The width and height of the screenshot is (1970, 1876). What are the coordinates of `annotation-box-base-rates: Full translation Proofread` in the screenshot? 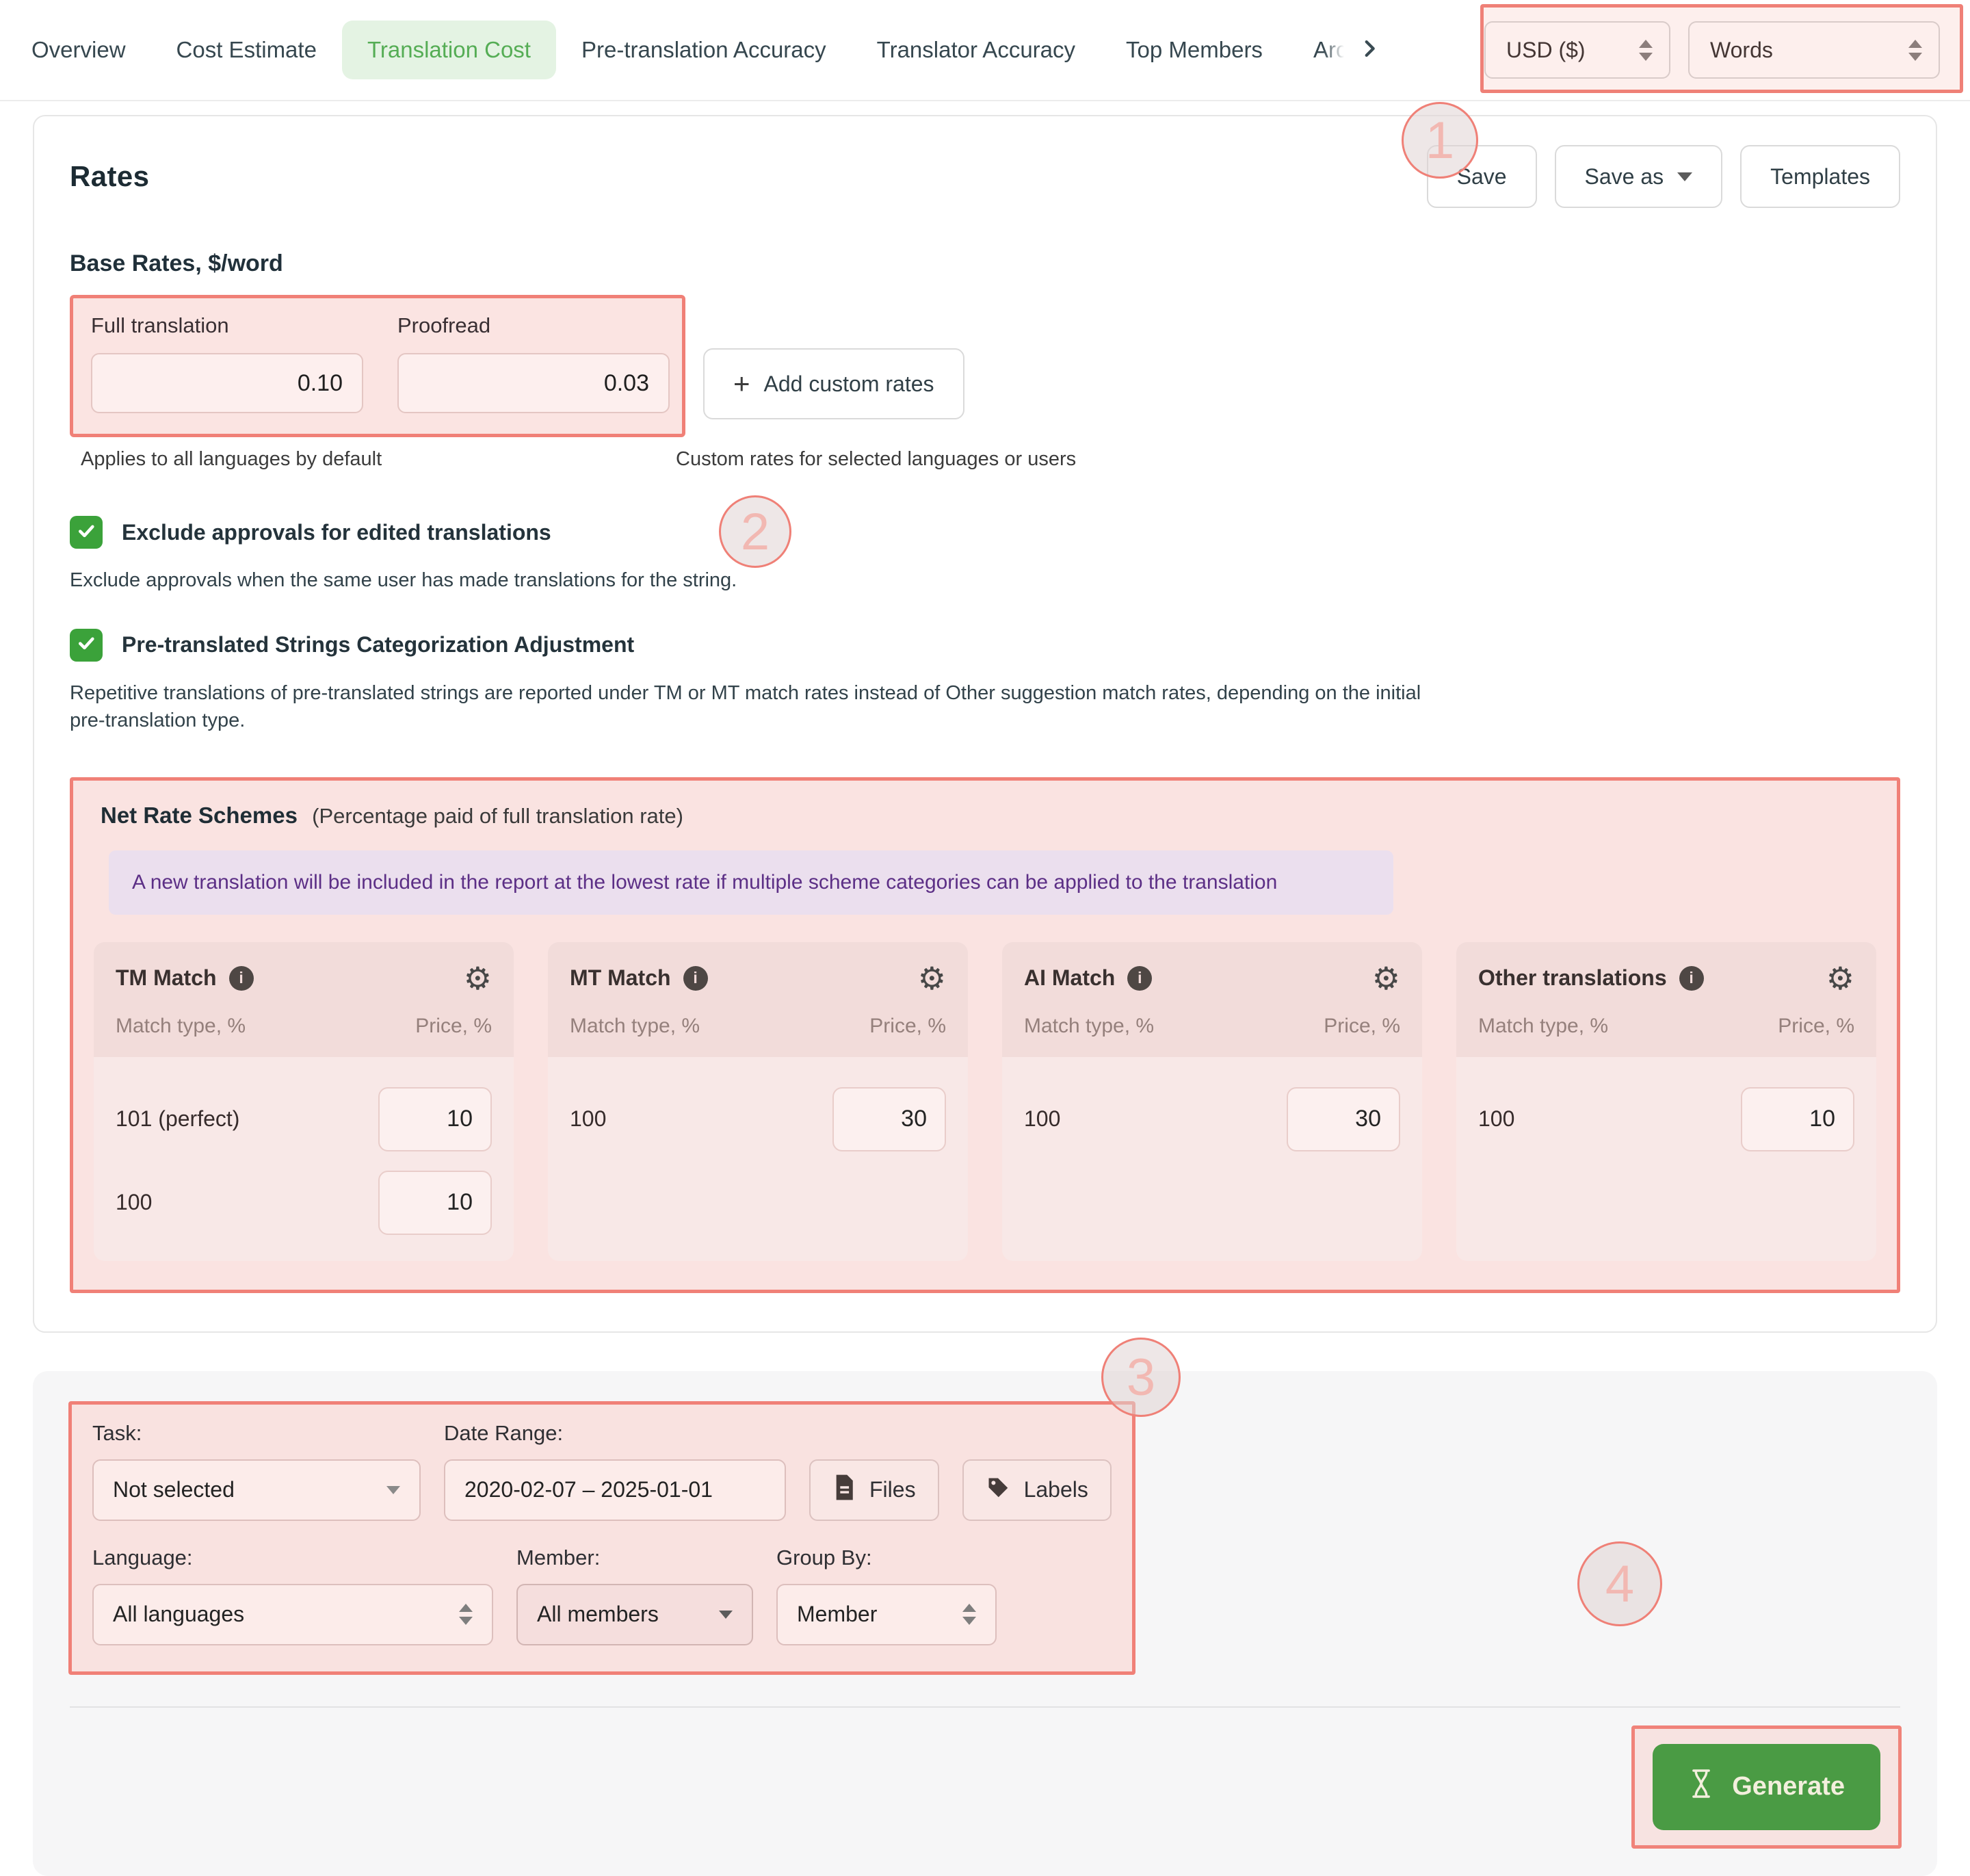 It's located at (377, 366).